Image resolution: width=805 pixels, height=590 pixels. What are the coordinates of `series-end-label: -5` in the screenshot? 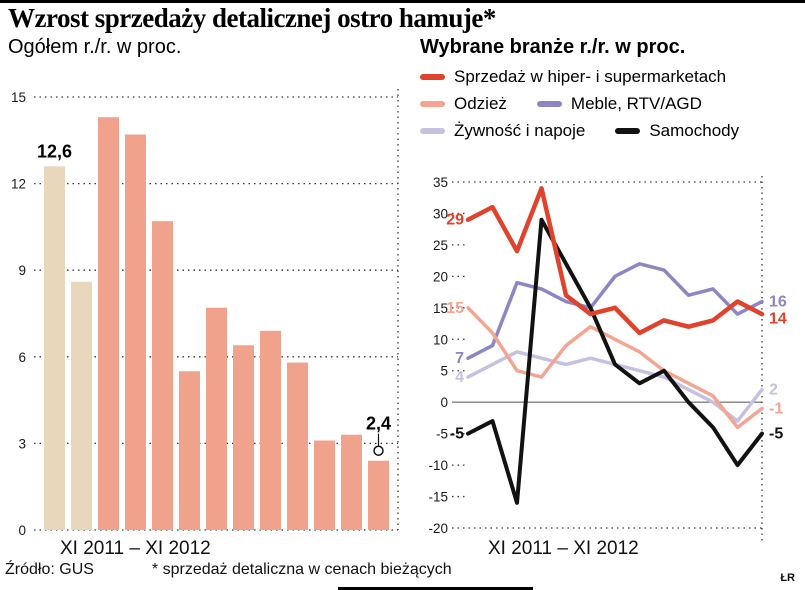 It's located at (776, 434).